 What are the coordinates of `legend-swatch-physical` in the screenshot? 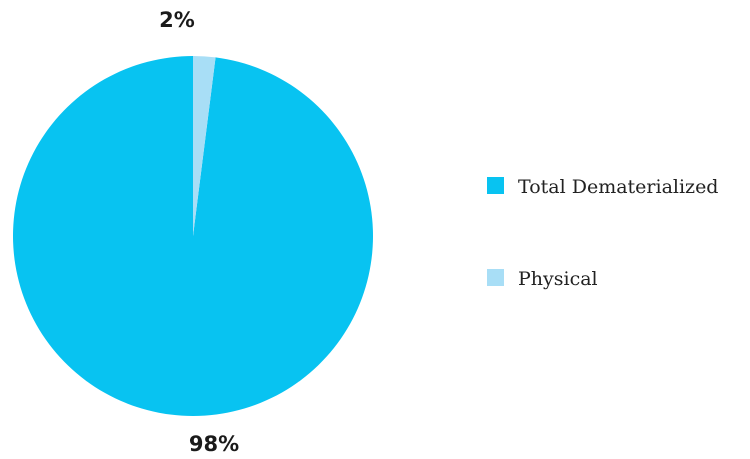 It's located at (495, 277).